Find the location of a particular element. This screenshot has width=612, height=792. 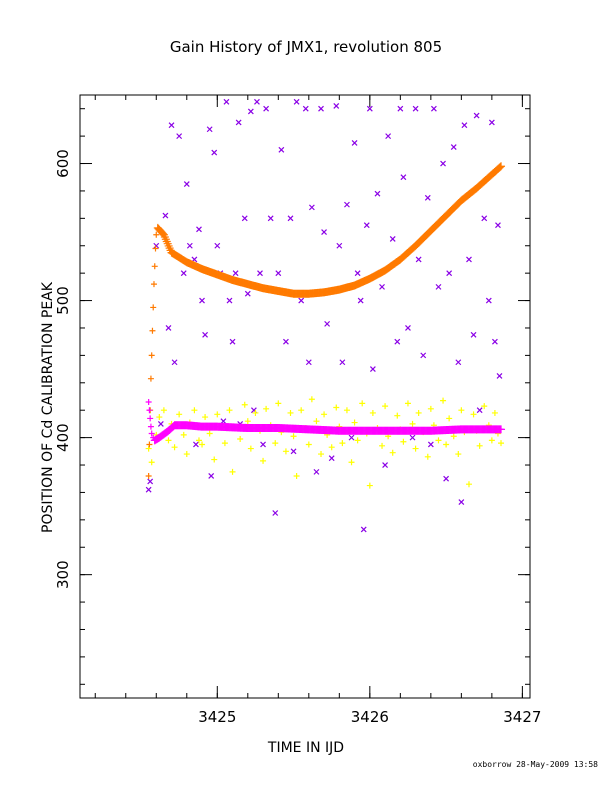

y-tick-label: 300 is located at coordinates (63, 574).